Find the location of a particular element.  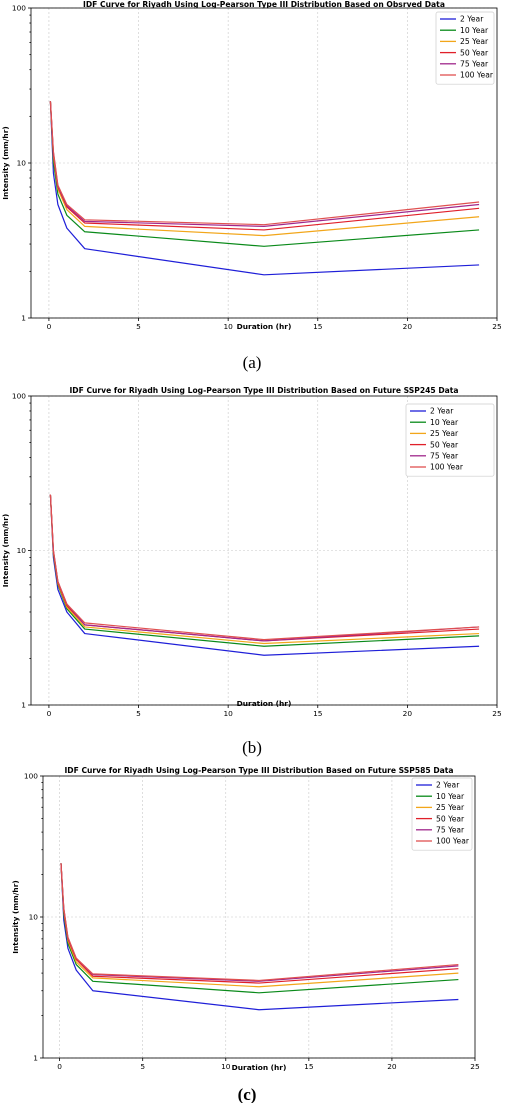

panel-caption: (c) is located at coordinates (247, 1094).